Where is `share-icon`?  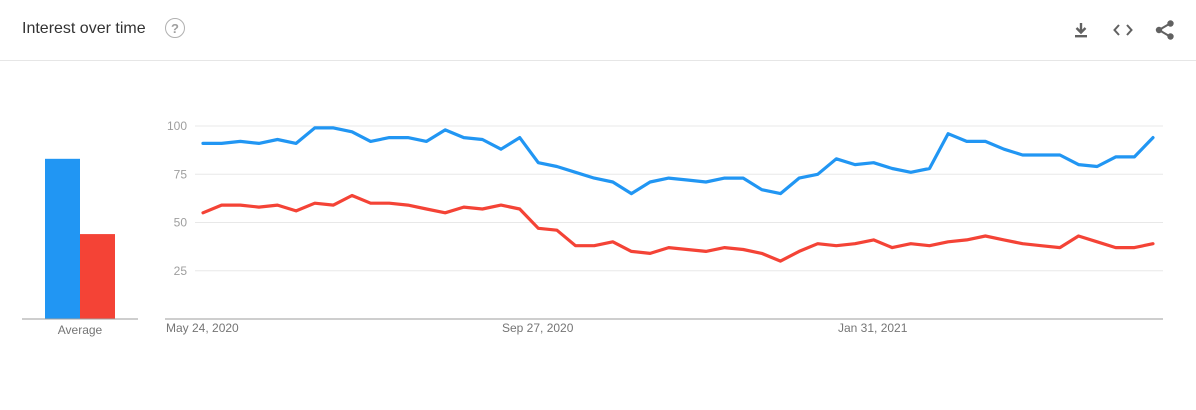
share-icon is located at coordinates (1165, 30).